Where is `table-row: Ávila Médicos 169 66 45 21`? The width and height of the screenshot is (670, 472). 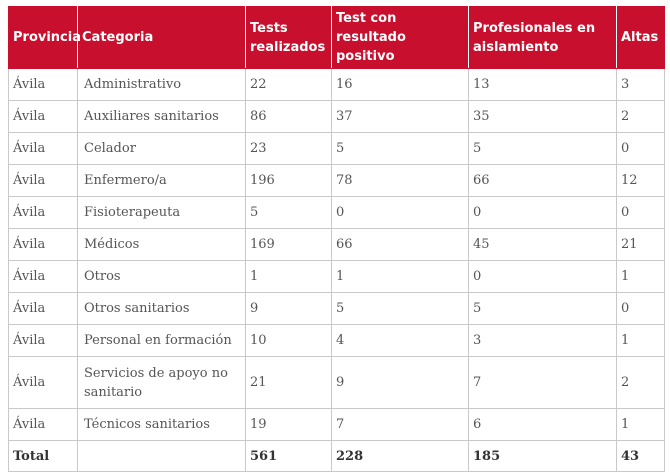
table-row: Ávila Médicos 169 66 45 21 is located at coordinates (336, 244).